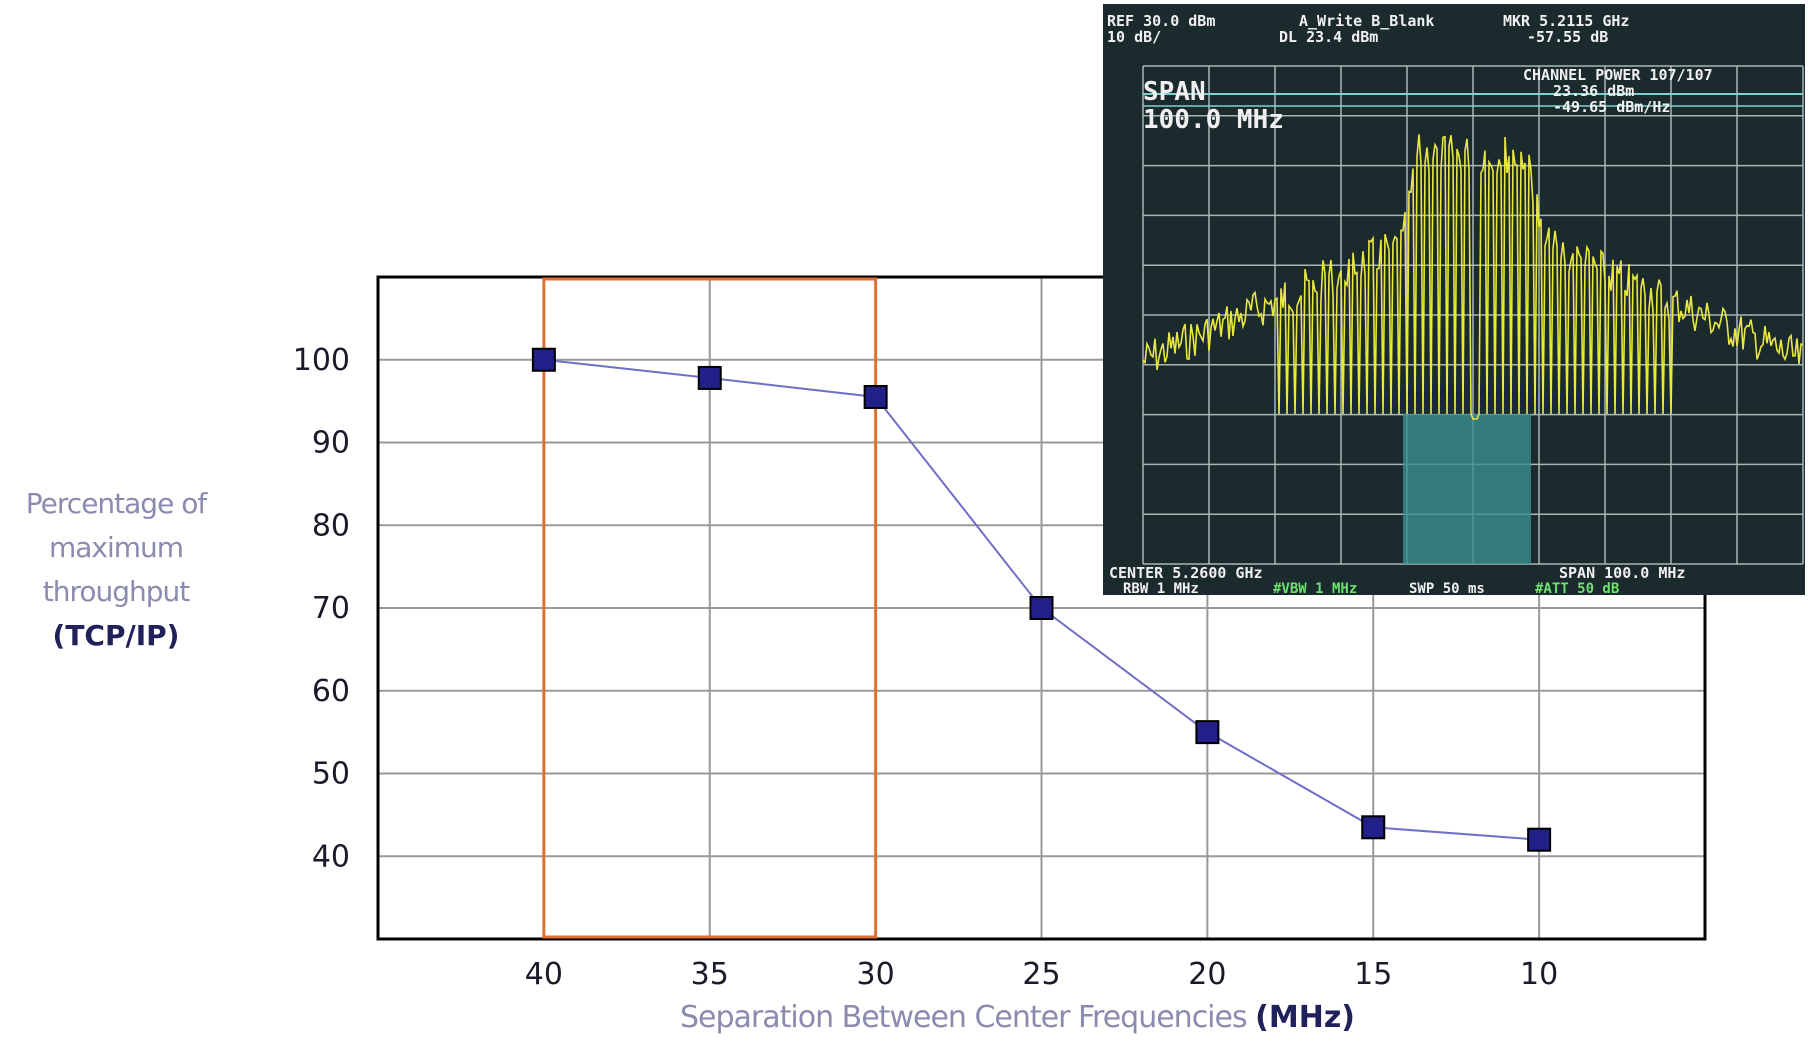 The width and height of the screenshot is (1808, 1047). Describe the element at coordinates (331, 443) in the screenshot. I see `y-tick-label: 90` at that location.